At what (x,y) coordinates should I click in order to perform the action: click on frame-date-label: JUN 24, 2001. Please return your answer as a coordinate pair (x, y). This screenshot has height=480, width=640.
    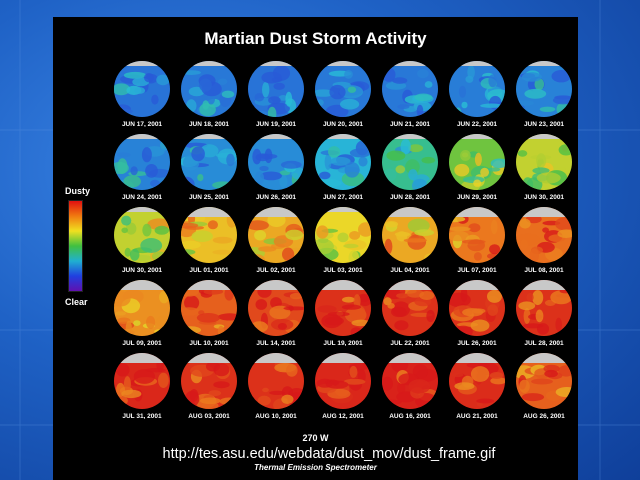
    Looking at the image, I should click on (142, 197).